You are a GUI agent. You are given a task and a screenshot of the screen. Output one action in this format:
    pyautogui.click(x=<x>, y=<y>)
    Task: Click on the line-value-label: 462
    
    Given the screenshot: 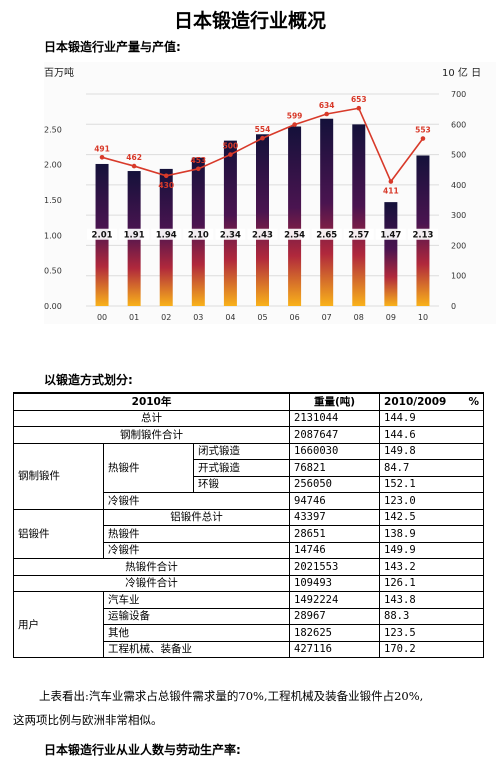 What is the action you would take?
    pyautogui.click(x=134, y=157)
    